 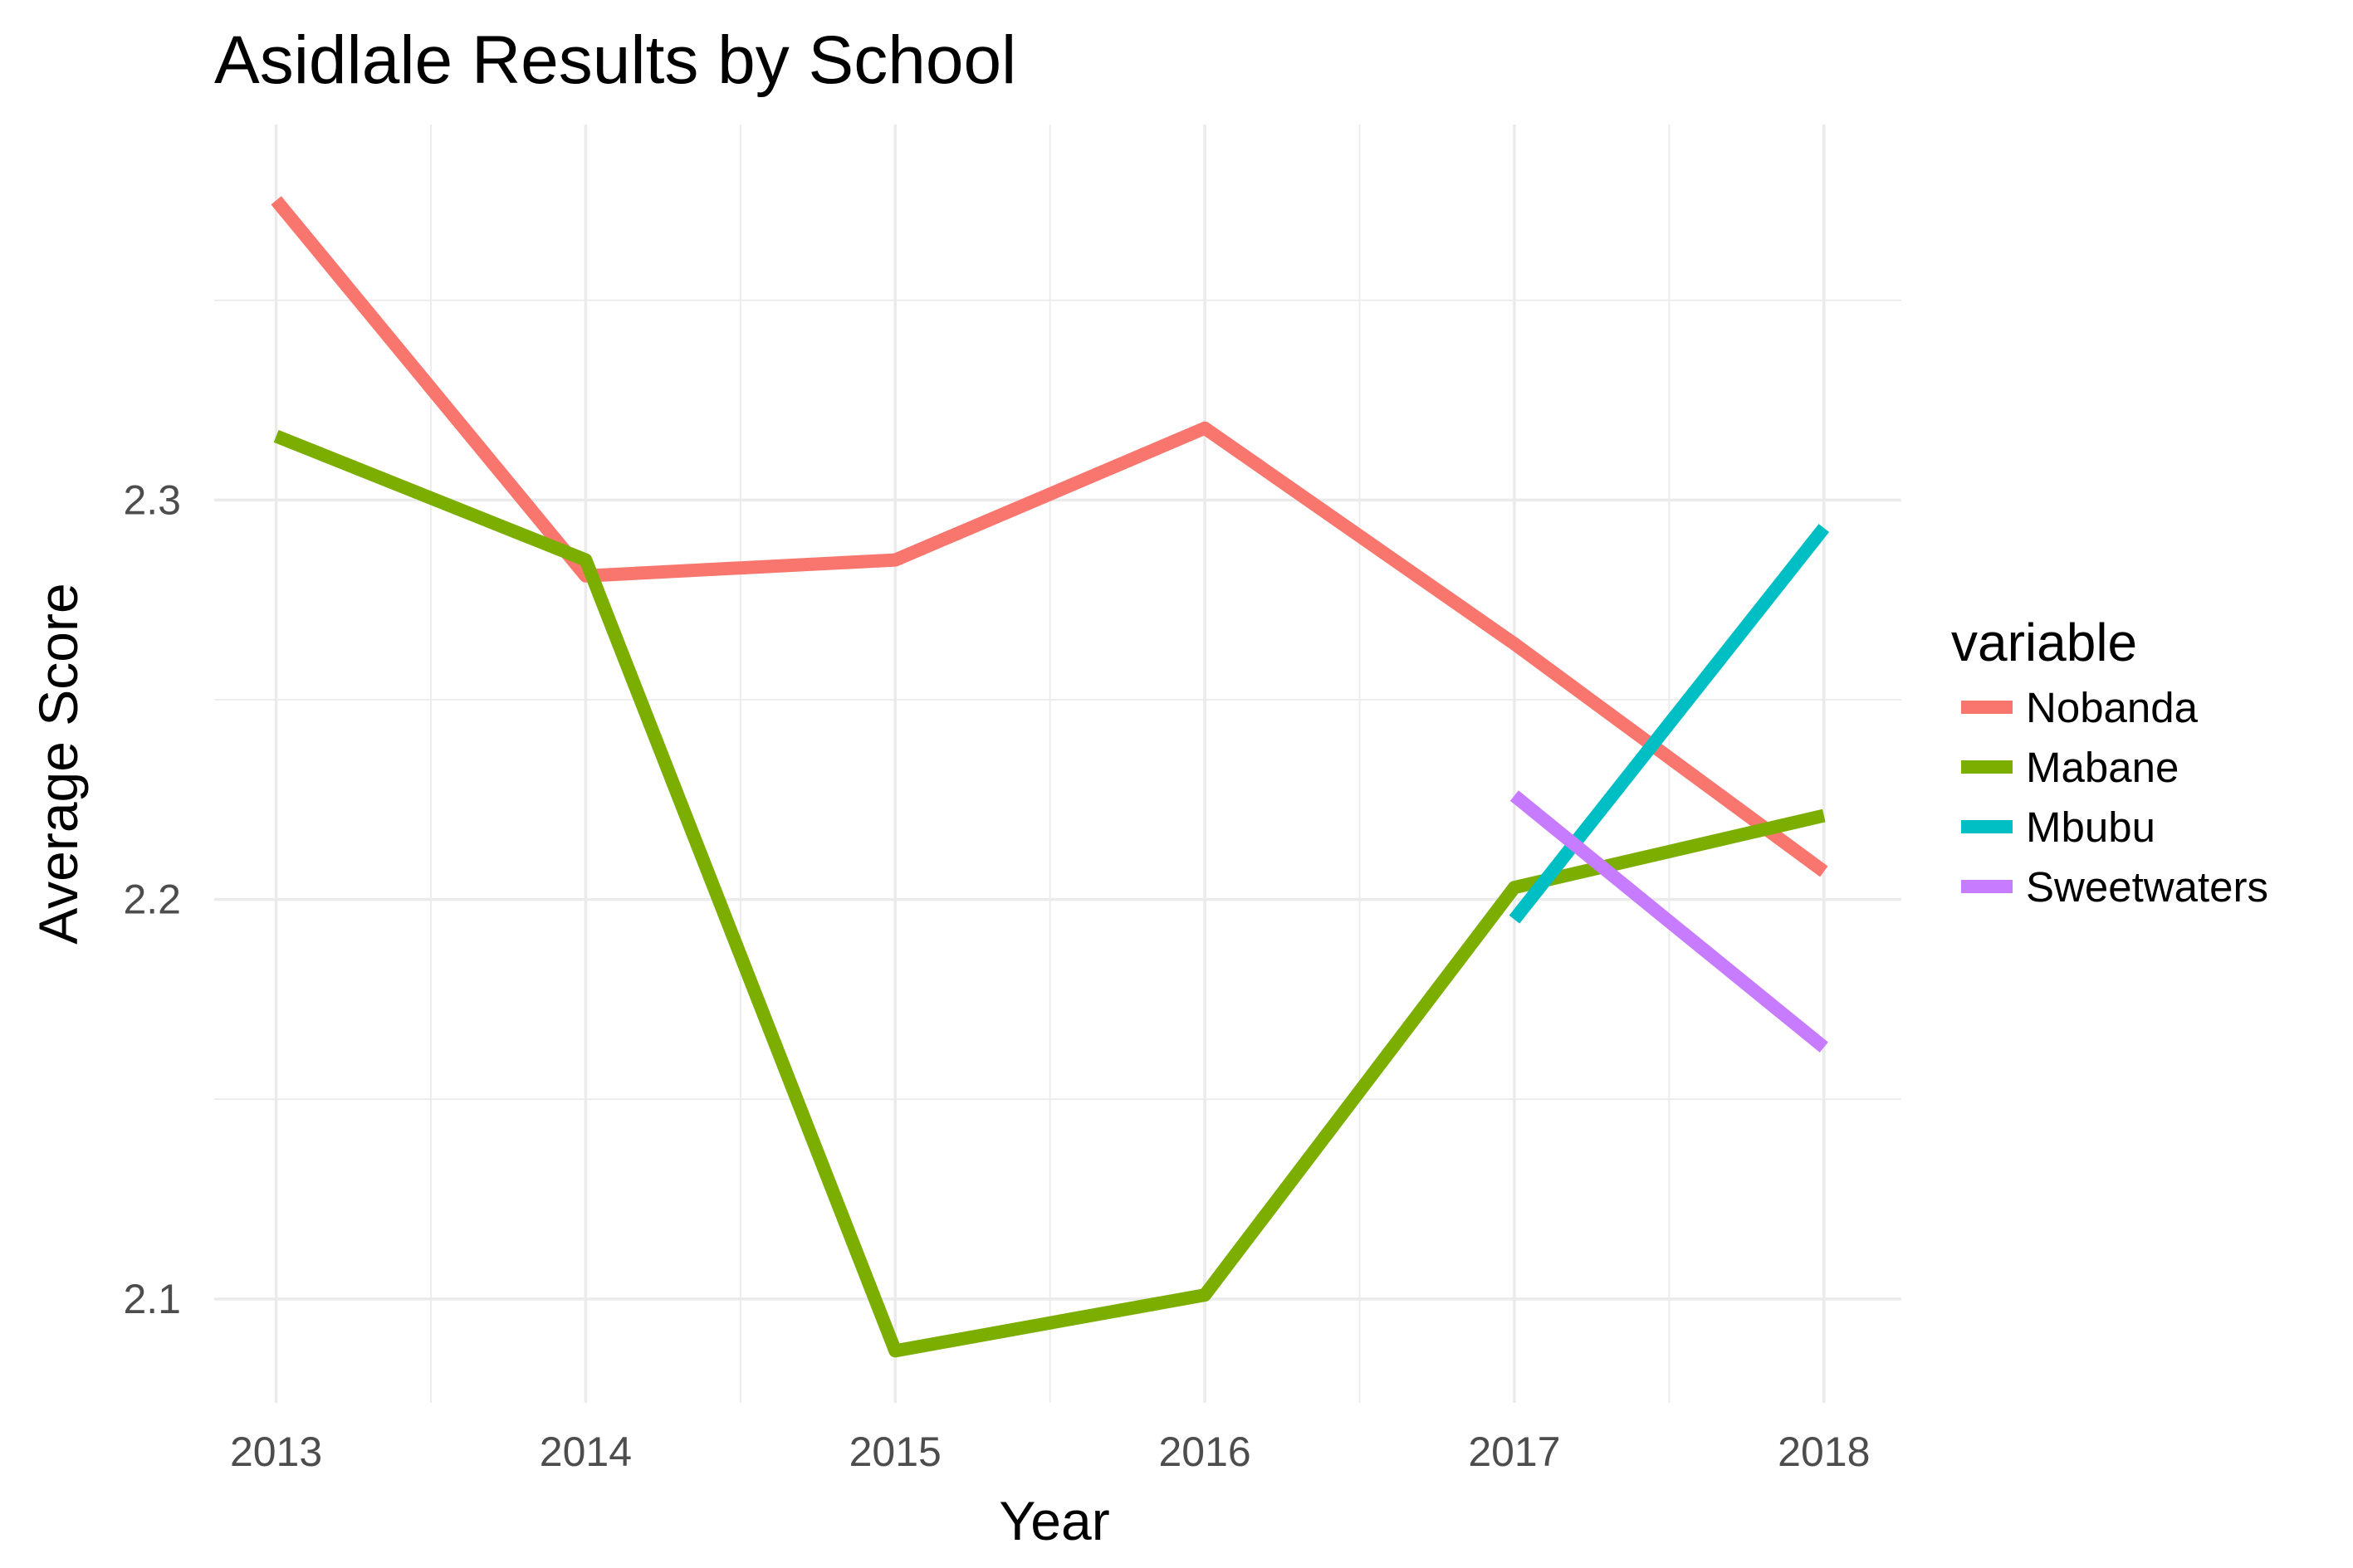 What do you see at coordinates (1514, 1452) in the screenshot?
I see `x-tick-label: 2017` at bounding box center [1514, 1452].